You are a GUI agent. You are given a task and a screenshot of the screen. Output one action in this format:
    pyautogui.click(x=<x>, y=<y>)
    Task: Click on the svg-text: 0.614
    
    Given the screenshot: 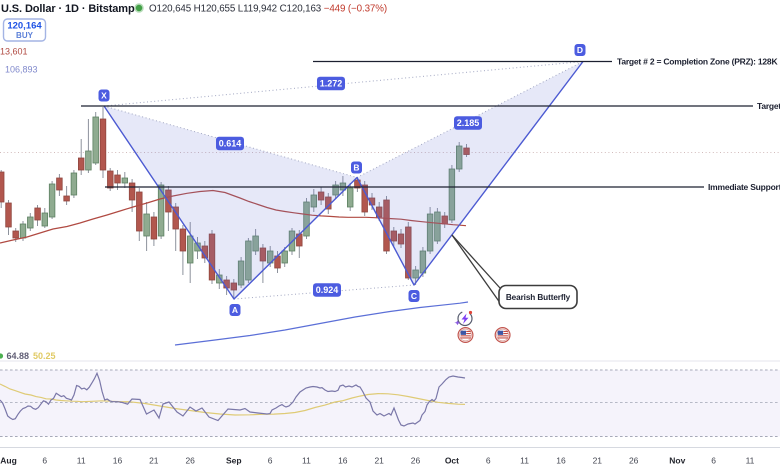 What is the action you would take?
    pyautogui.click(x=230, y=144)
    